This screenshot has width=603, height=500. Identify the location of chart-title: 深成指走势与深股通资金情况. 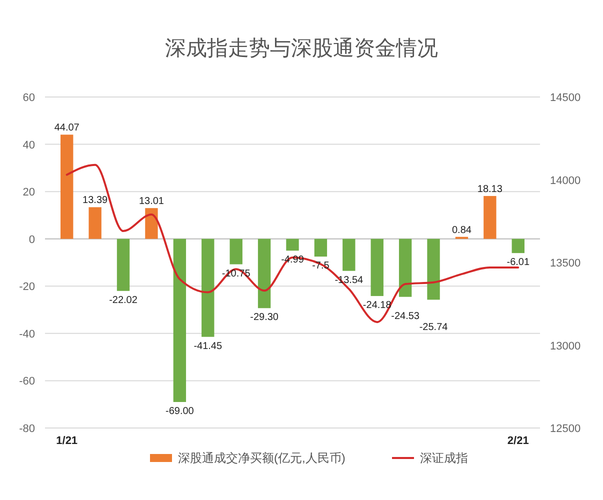
(301, 48).